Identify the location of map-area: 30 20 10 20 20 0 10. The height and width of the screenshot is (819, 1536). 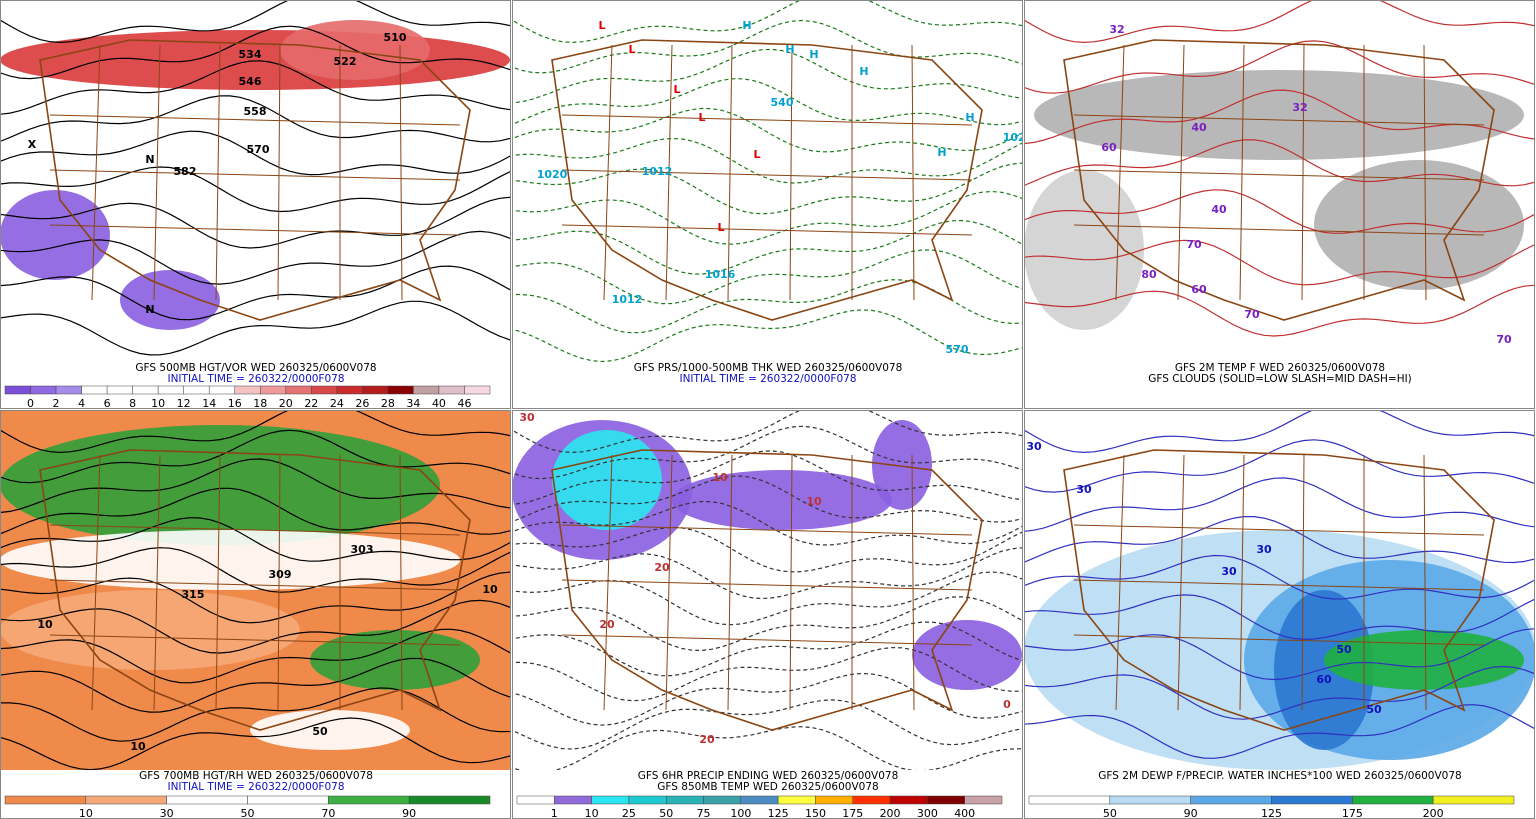
(767, 590).